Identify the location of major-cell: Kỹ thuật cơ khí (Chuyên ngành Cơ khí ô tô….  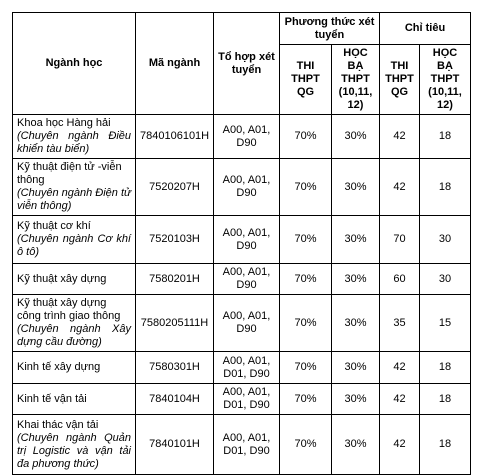
(74, 239).